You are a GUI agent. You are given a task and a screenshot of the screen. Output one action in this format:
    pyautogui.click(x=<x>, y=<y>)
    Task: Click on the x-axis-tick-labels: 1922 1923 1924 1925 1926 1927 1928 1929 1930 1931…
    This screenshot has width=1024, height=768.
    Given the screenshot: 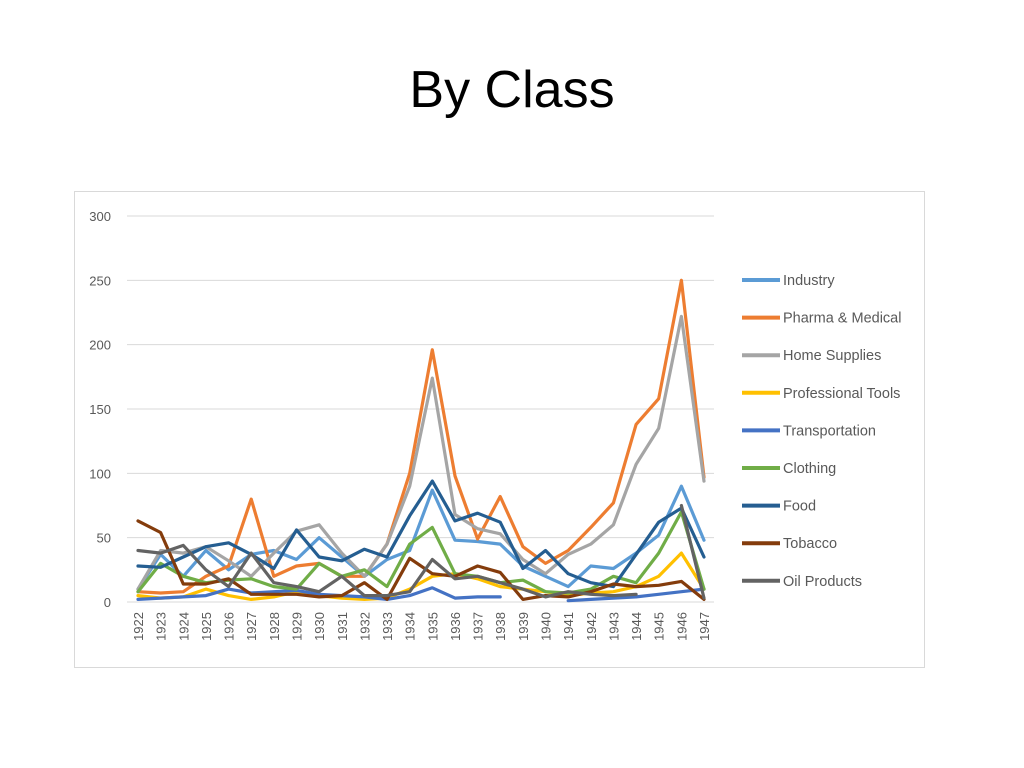 What is the action you would take?
    pyautogui.click(x=421, y=626)
    